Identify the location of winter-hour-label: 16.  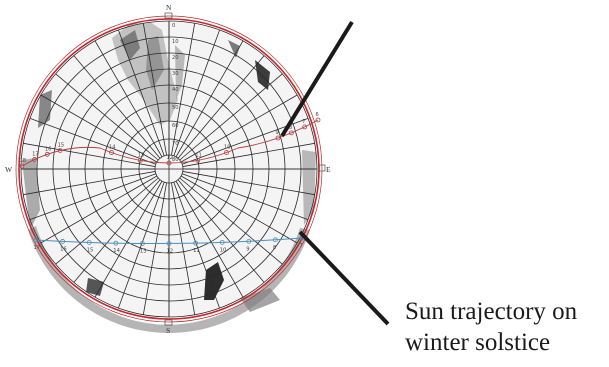
(63, 249).